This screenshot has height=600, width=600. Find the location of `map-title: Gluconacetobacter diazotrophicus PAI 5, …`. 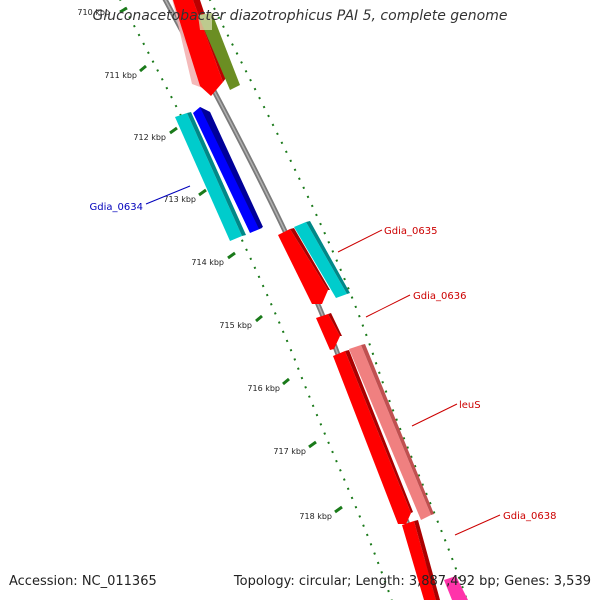

map-title: Gluconacetobacter diazotrophicus PAI 5, … is located at coordinates (300, 16).